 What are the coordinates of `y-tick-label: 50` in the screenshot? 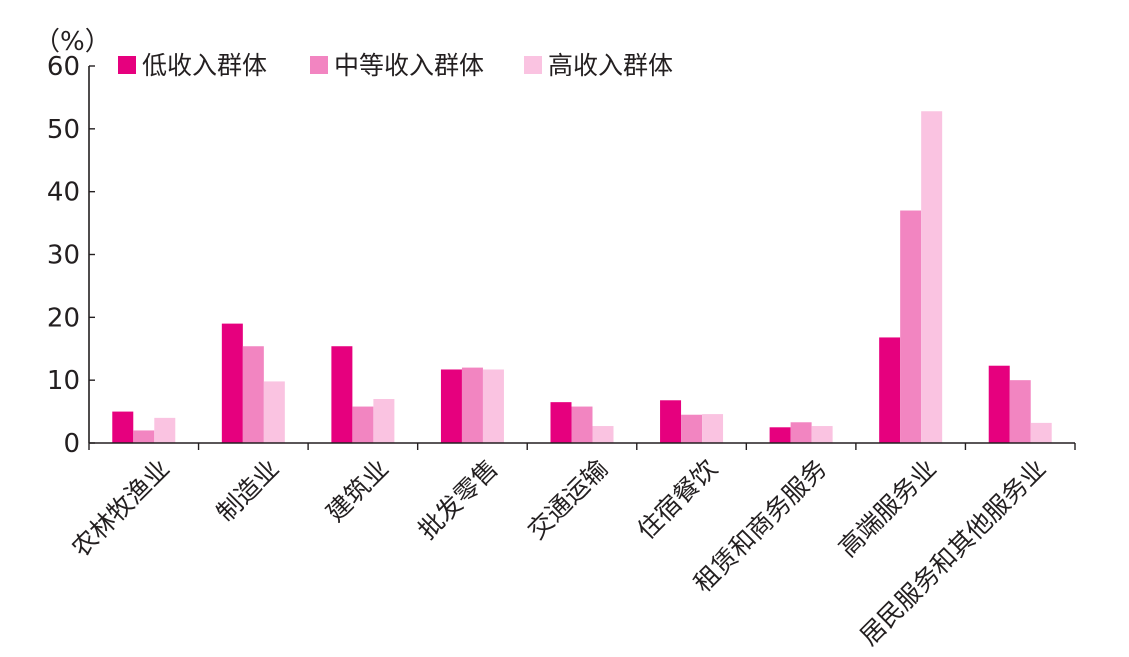 It's located at (63, 130).